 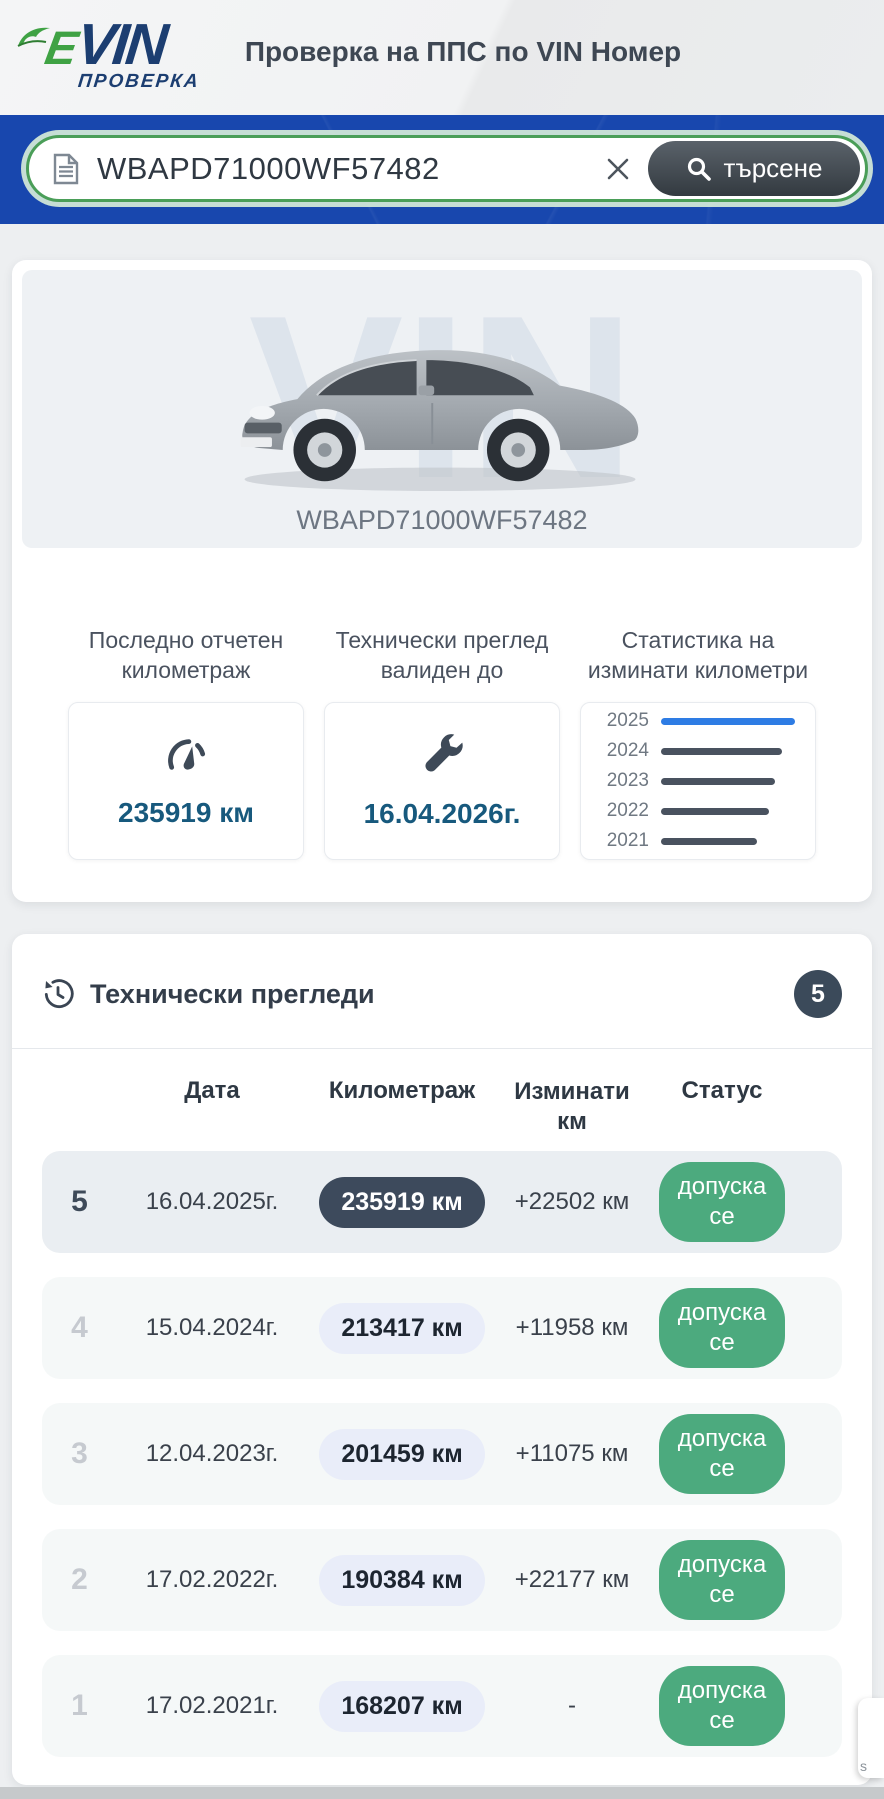 I want to click on chart-year-label: 2025, so click(x=627, y=720).